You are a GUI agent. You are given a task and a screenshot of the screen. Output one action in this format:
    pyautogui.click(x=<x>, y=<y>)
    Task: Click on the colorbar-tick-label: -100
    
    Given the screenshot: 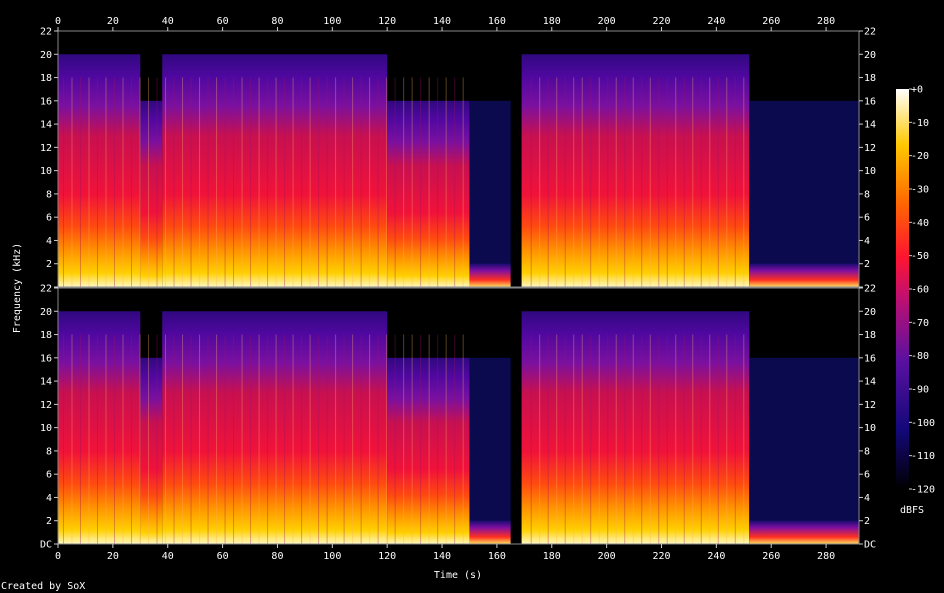 What is the action you would take?
    pyautogui.click(x=923, y=423)
    